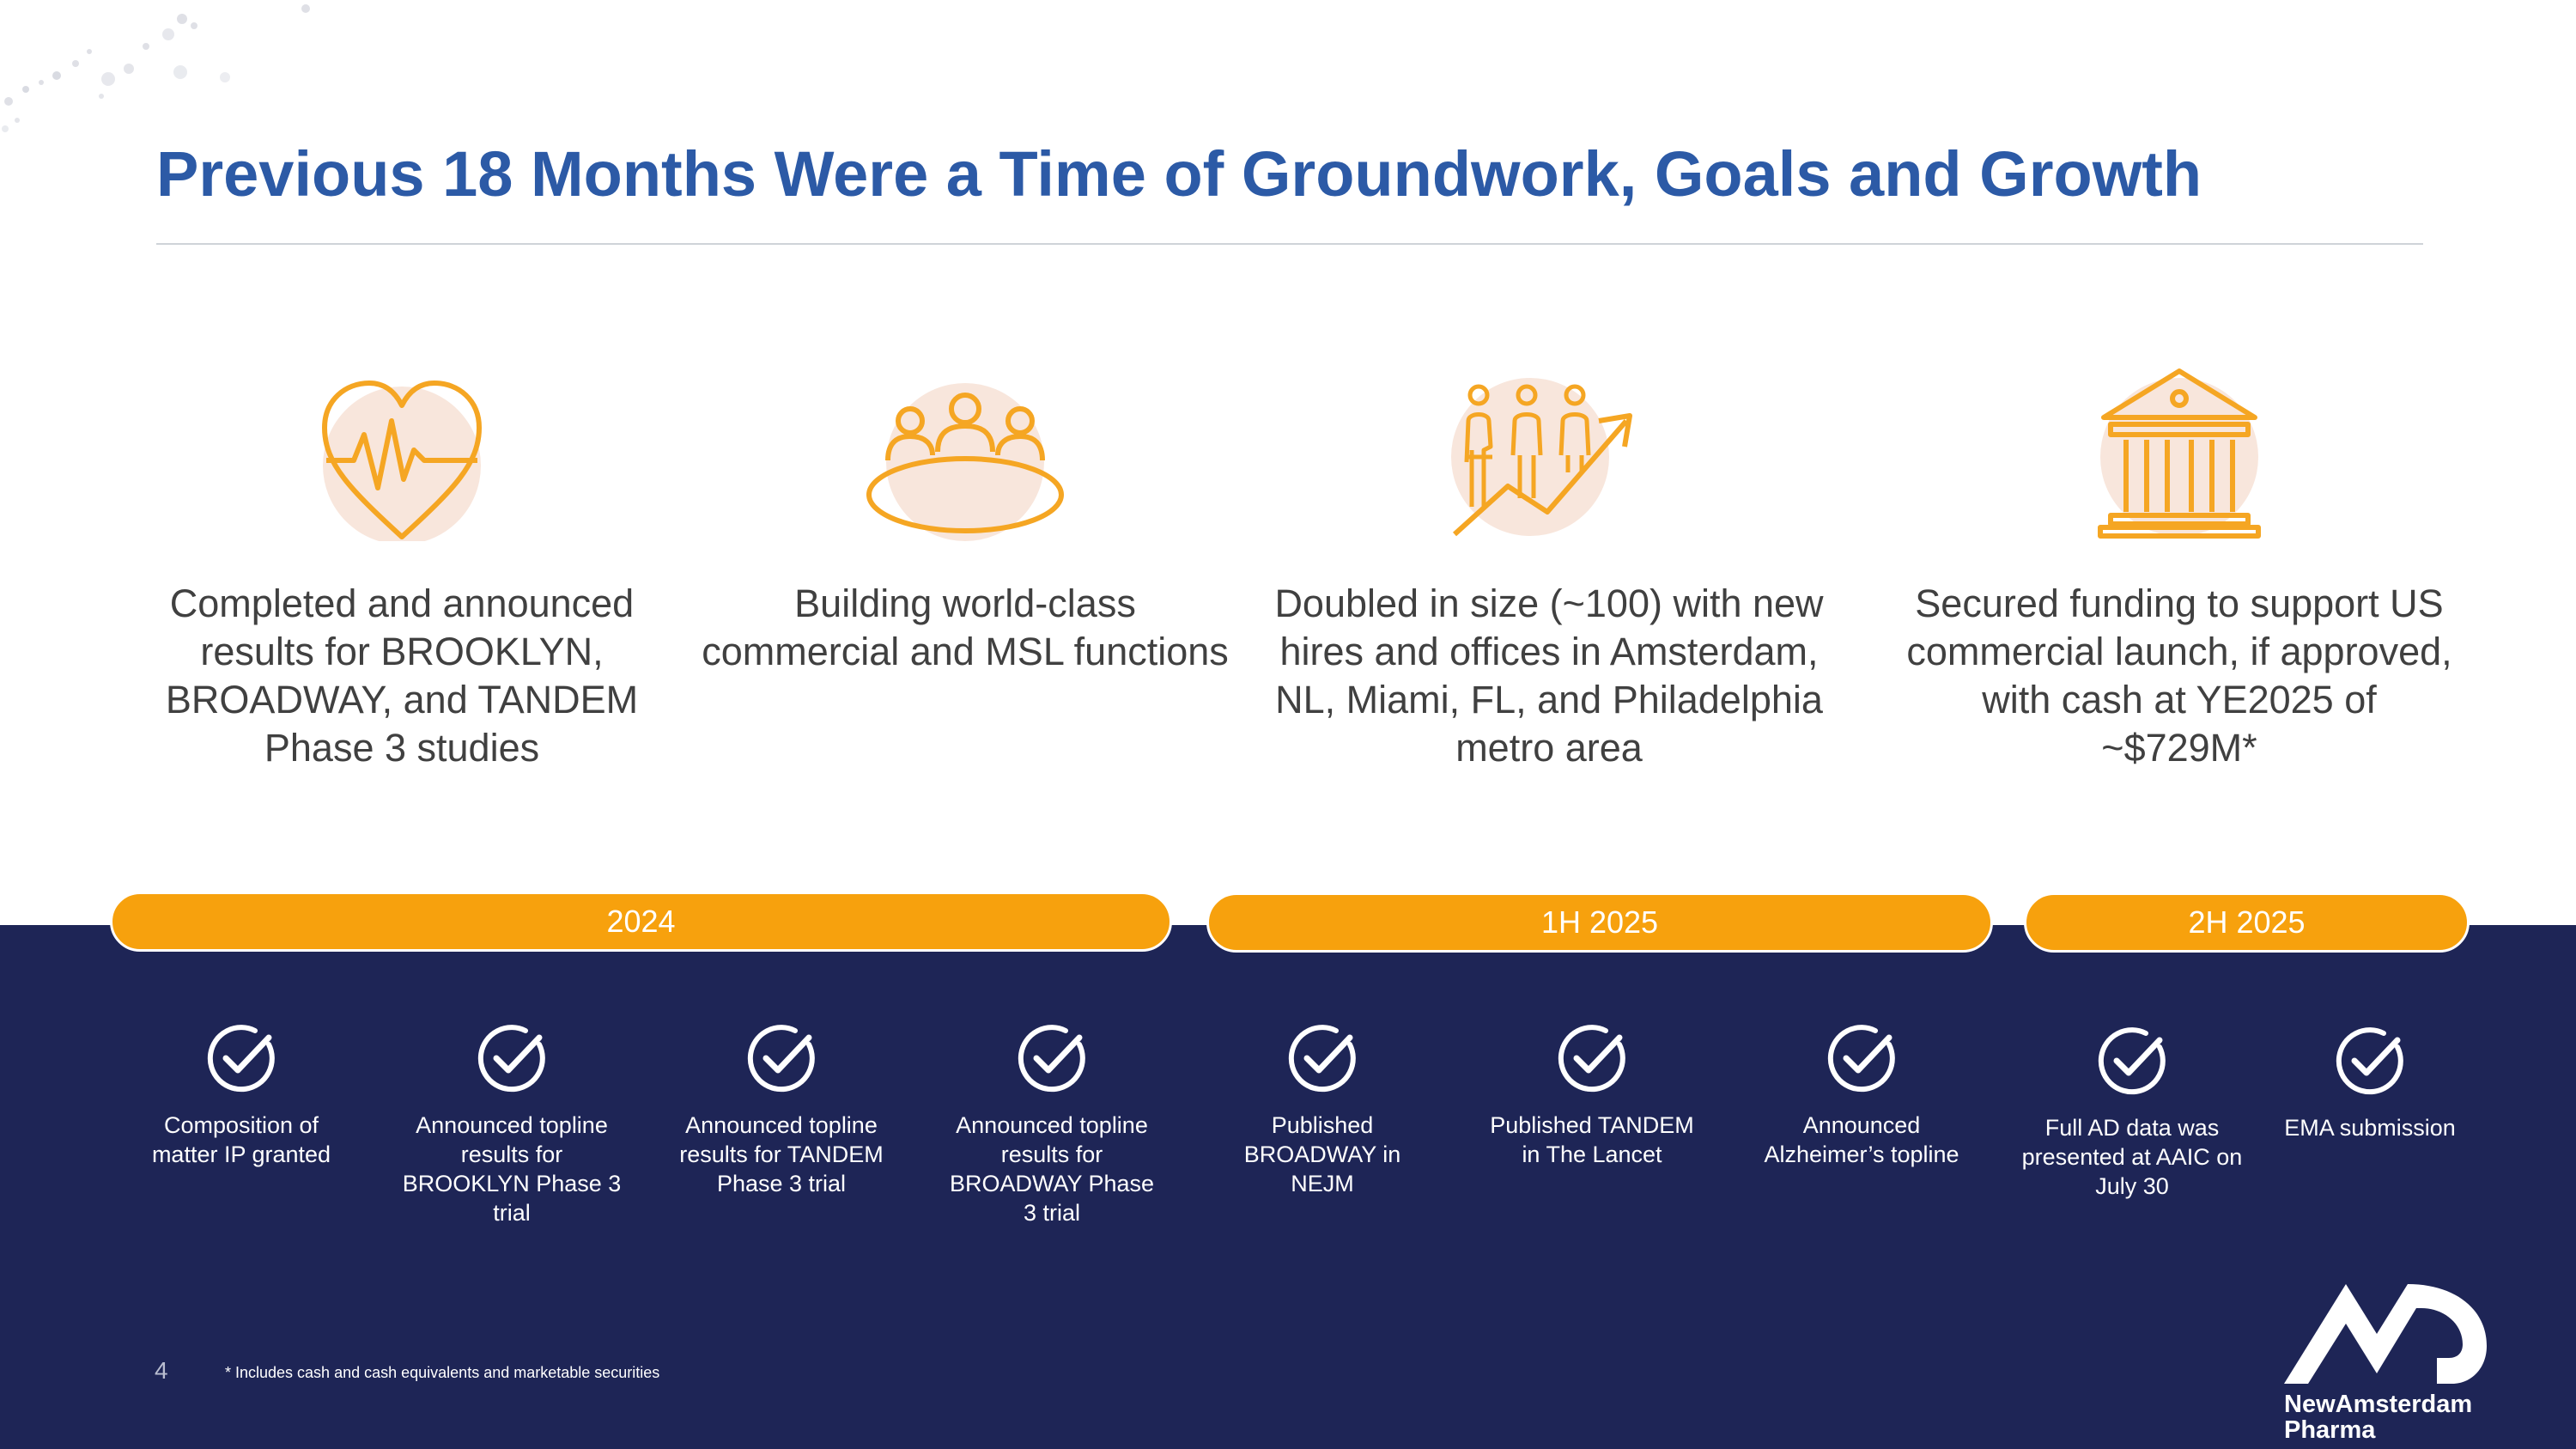  I want to click on company-logo: NewAmsterdam Pharma, so click(2387, 1363).